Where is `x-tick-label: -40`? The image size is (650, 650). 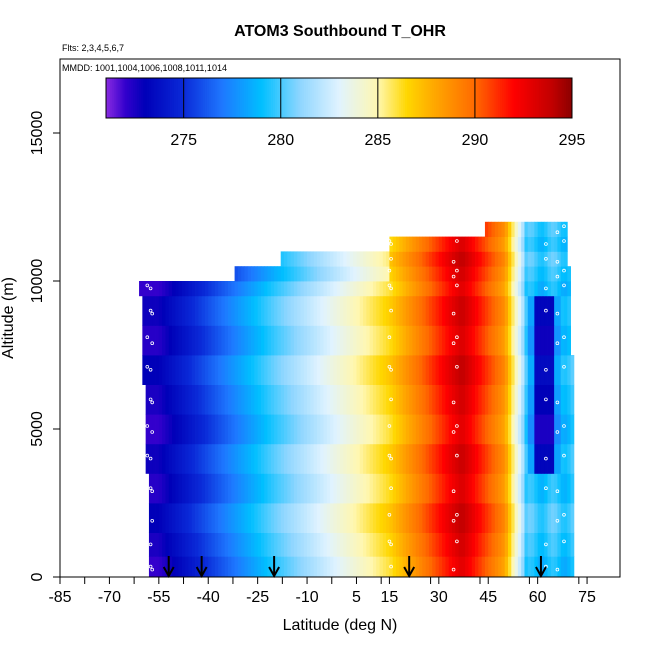 x-tick-label: -40 is located at coordinates (208, 597).